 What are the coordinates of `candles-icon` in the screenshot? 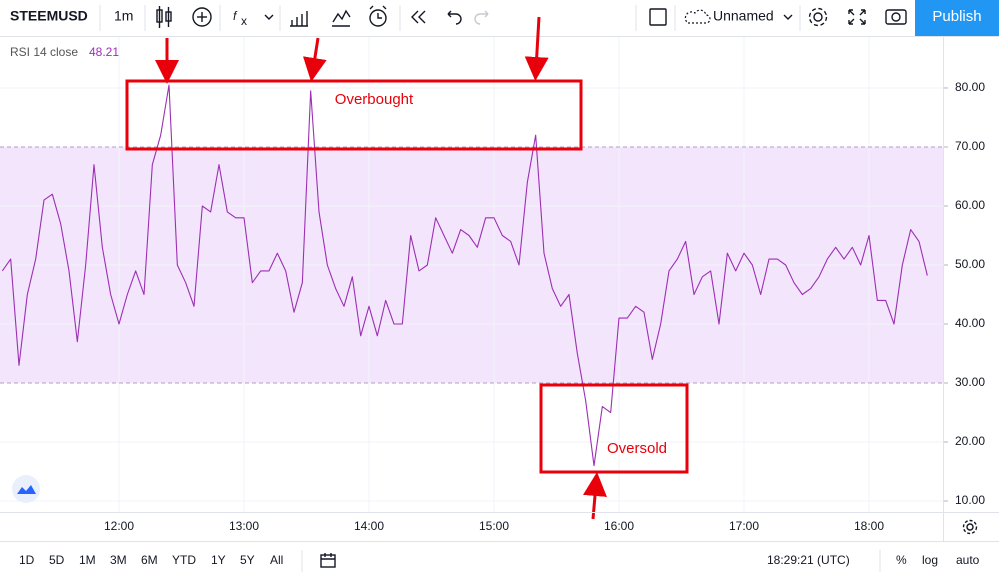 It's located at (164, 17).